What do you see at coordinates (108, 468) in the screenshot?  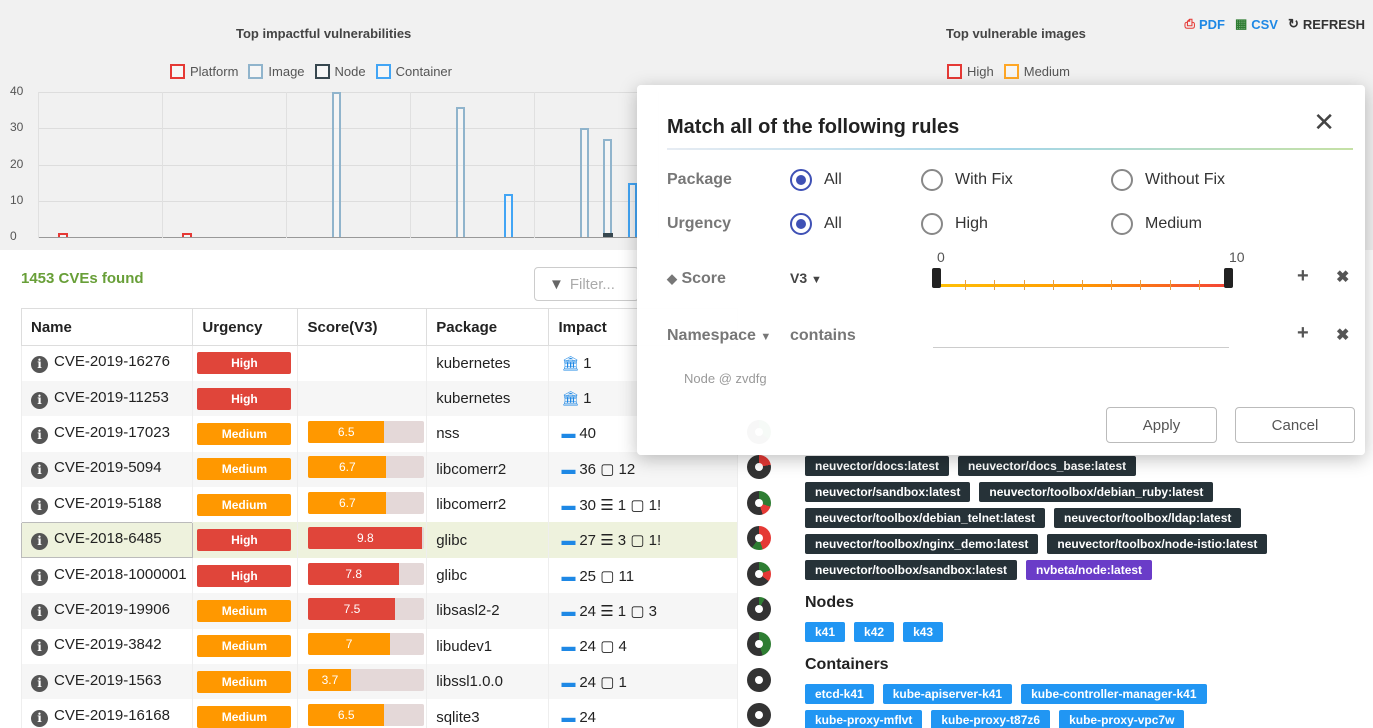 I see `cve-name: CVE-2019-5094` at bounding box center [108, 468].